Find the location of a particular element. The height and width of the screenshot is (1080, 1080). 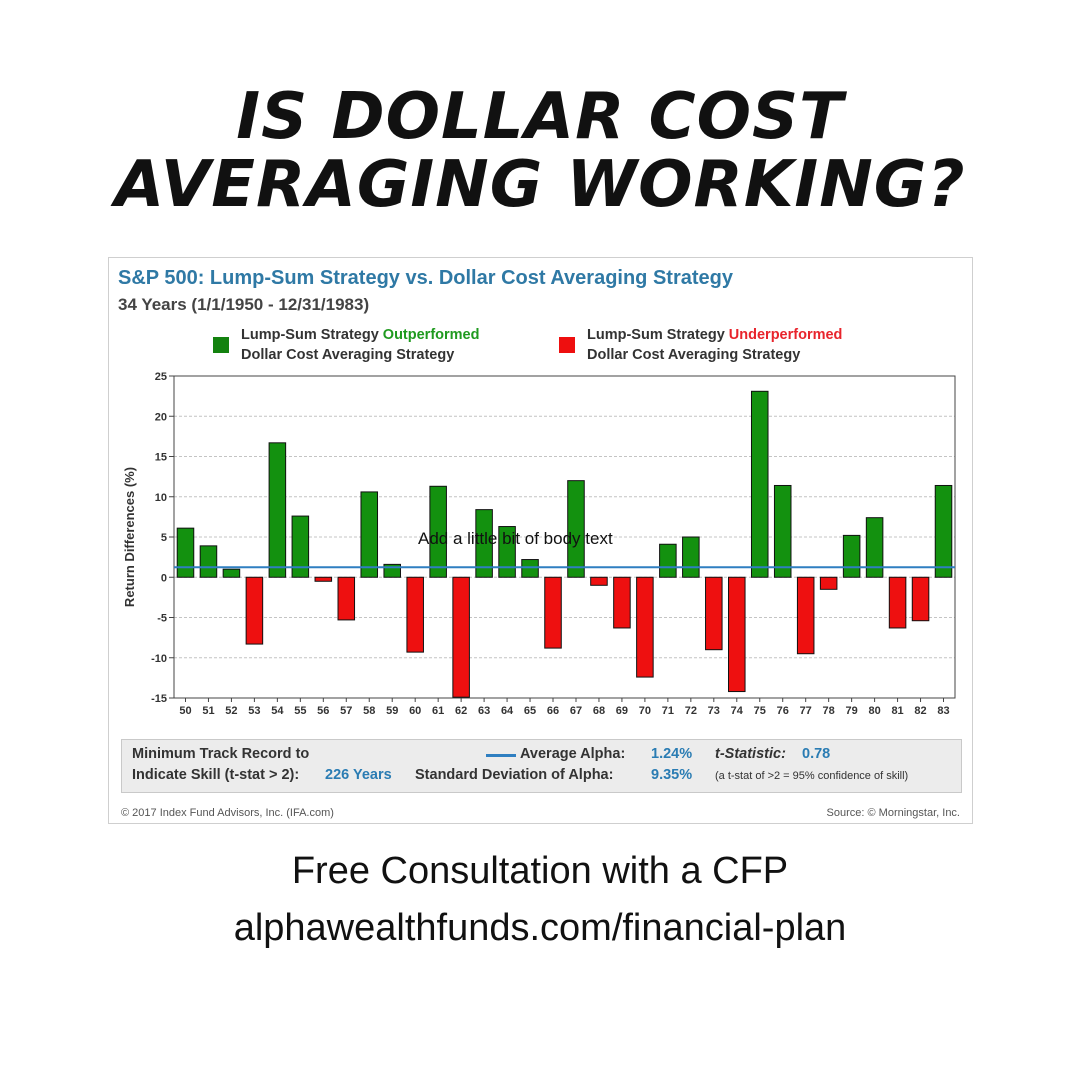

min-track-value: 226 Years is located at coordinates (358, 775).